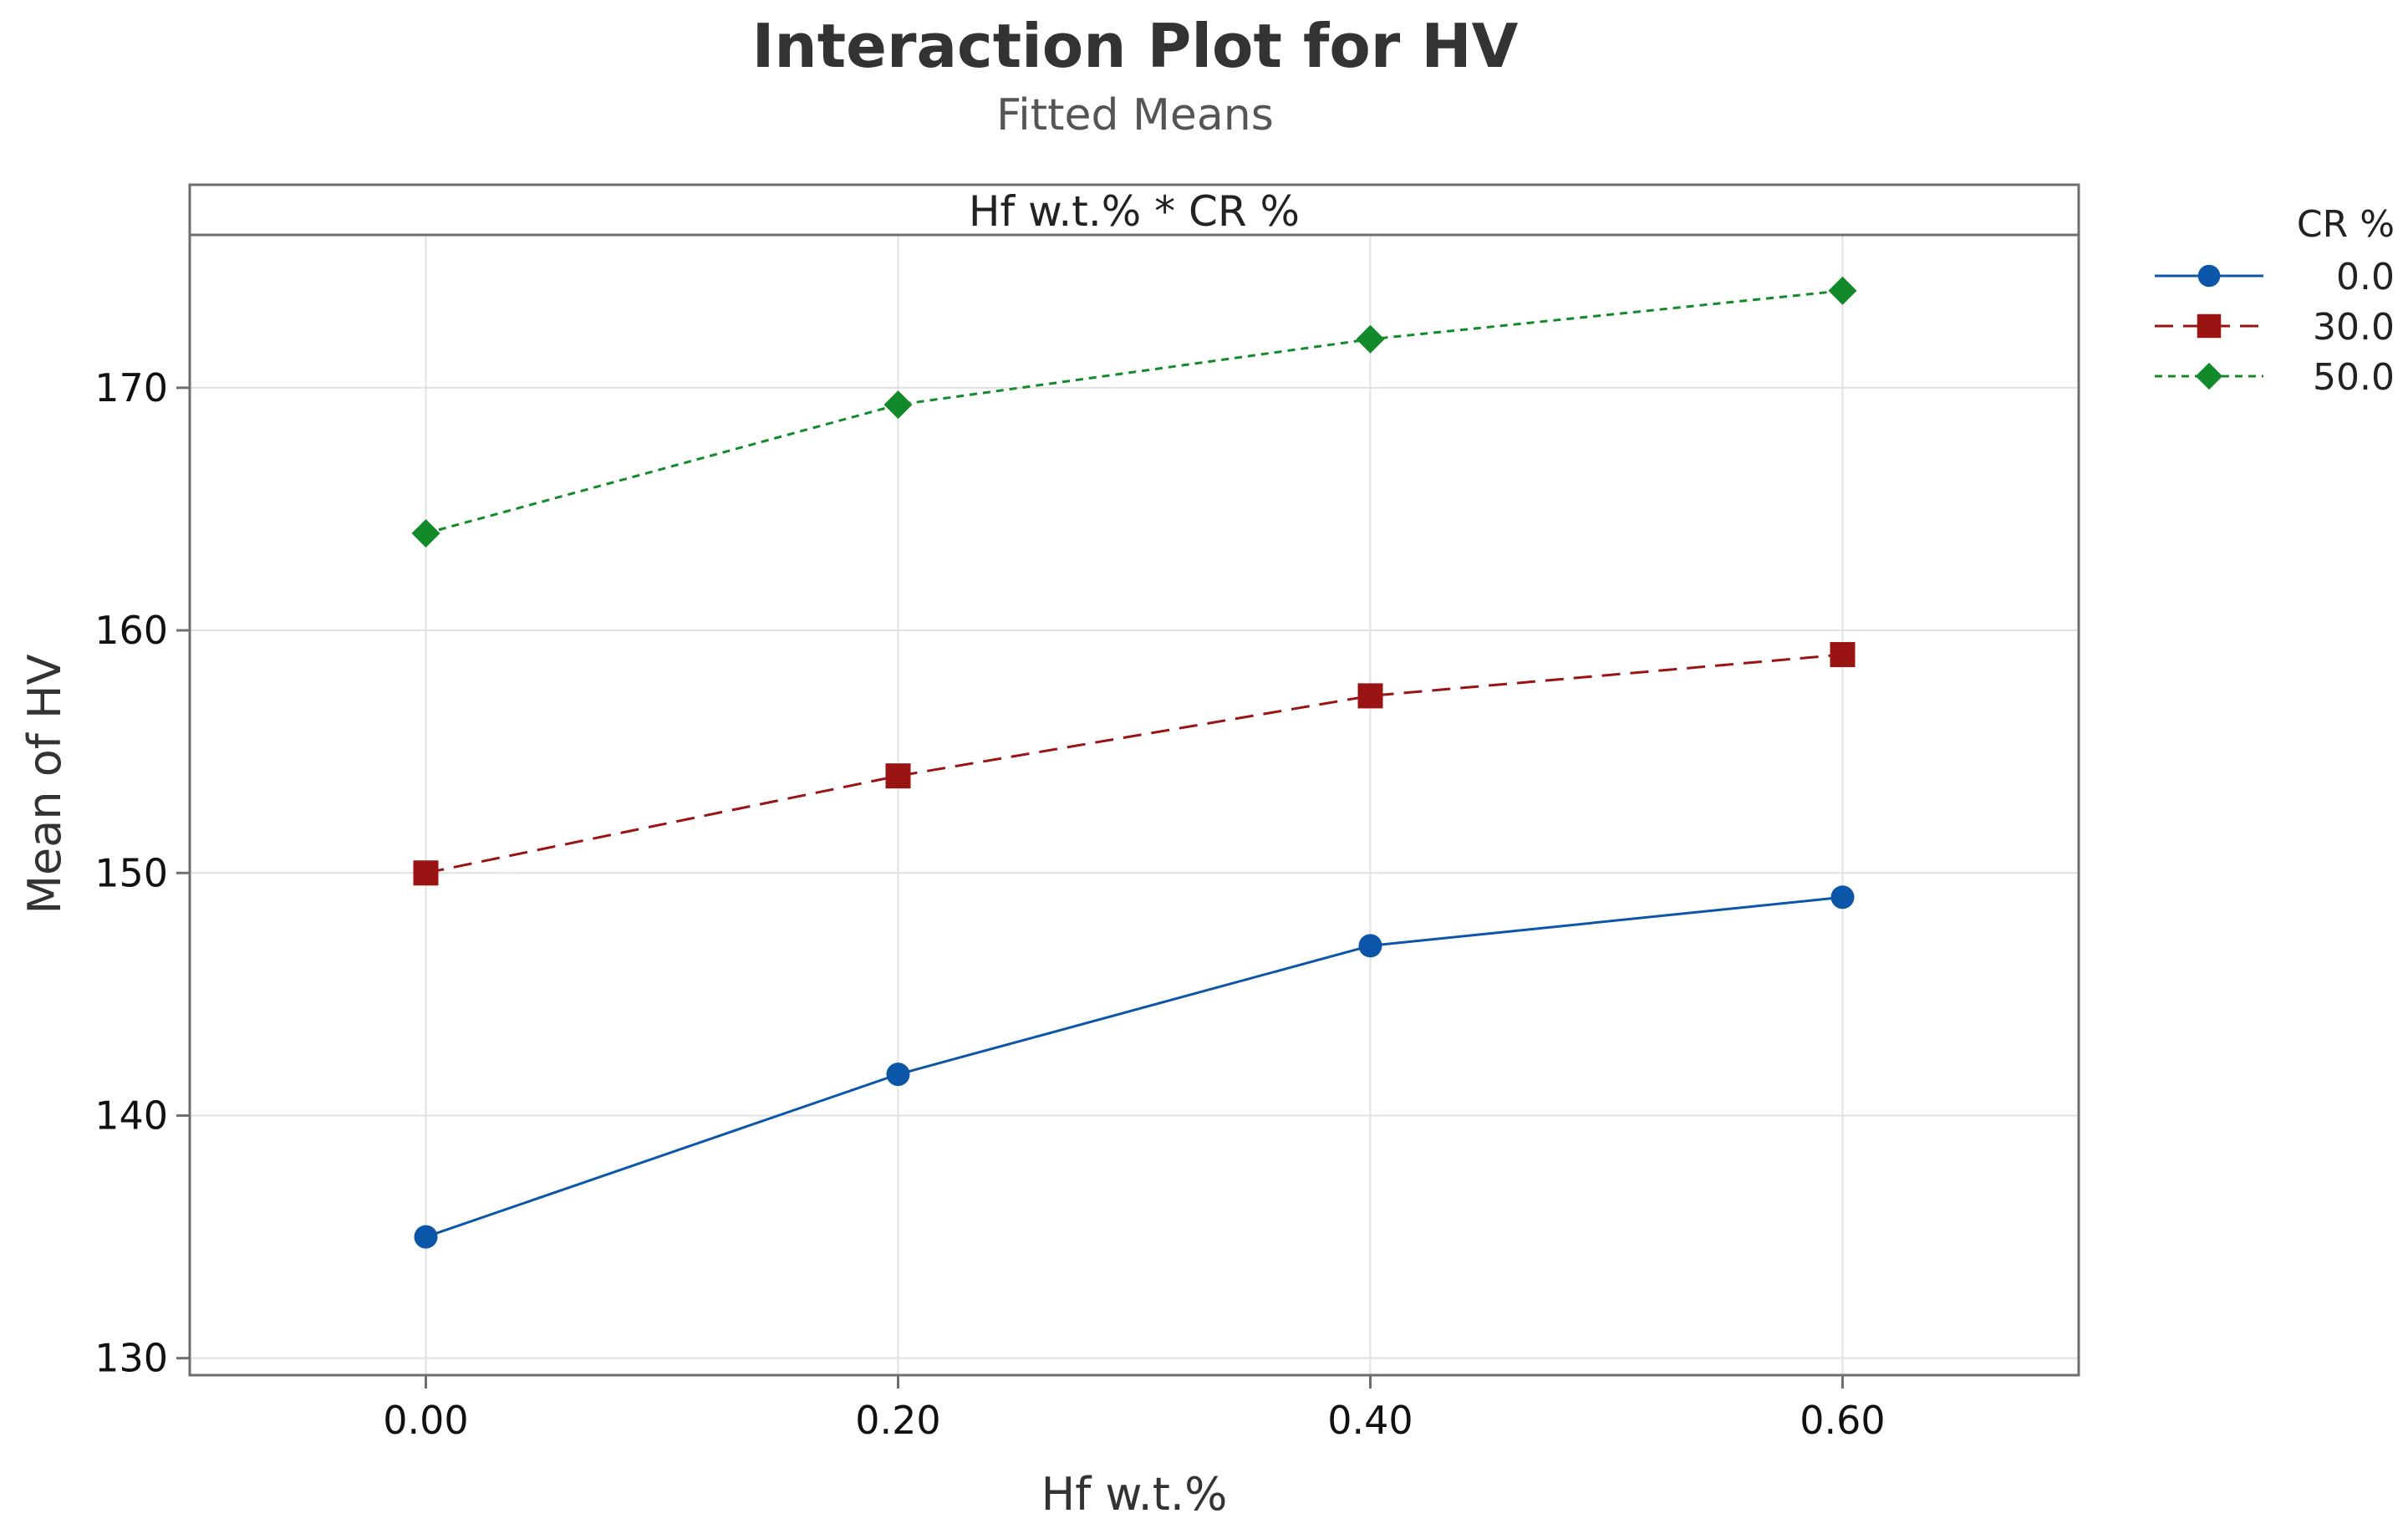  What do you see at coordinates (131, 387) in the screenshot?
I see `y-tick-label: 170` at bounding box center [131, 387].